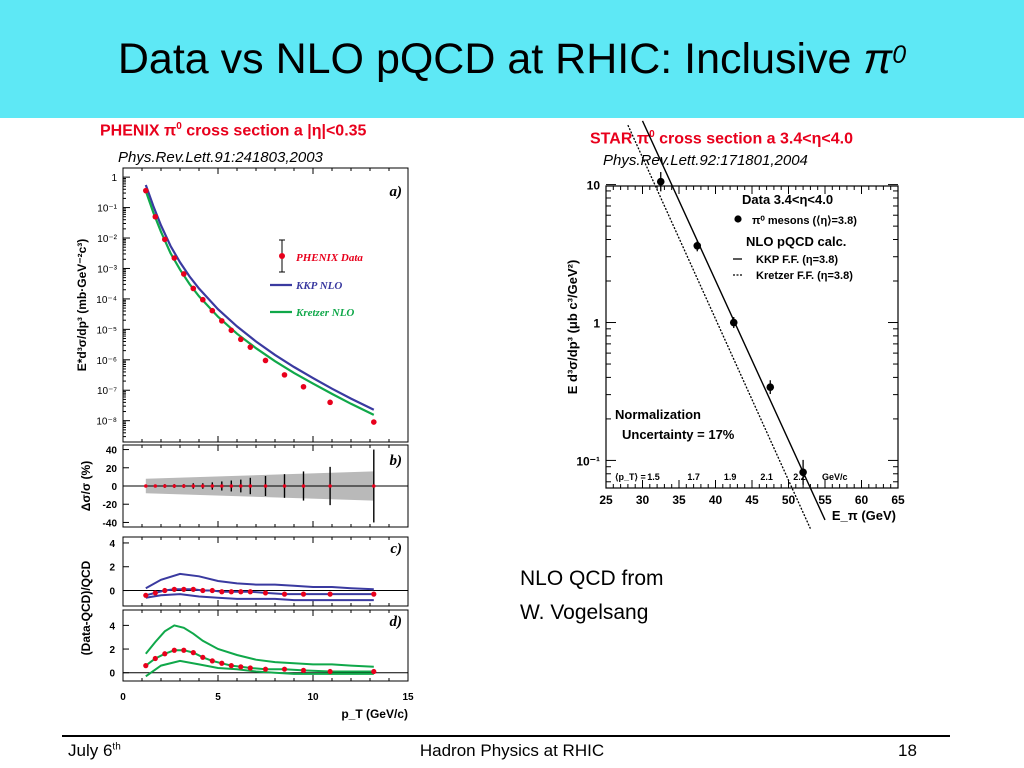 The height and width of the screenshot is (768, 1024). What do you see at coordinates (233, 130) in the screenshot?
I see `phenix-caption: PHENIX π0 cross section a |η|<0.35` at bounding box center [233, 130].